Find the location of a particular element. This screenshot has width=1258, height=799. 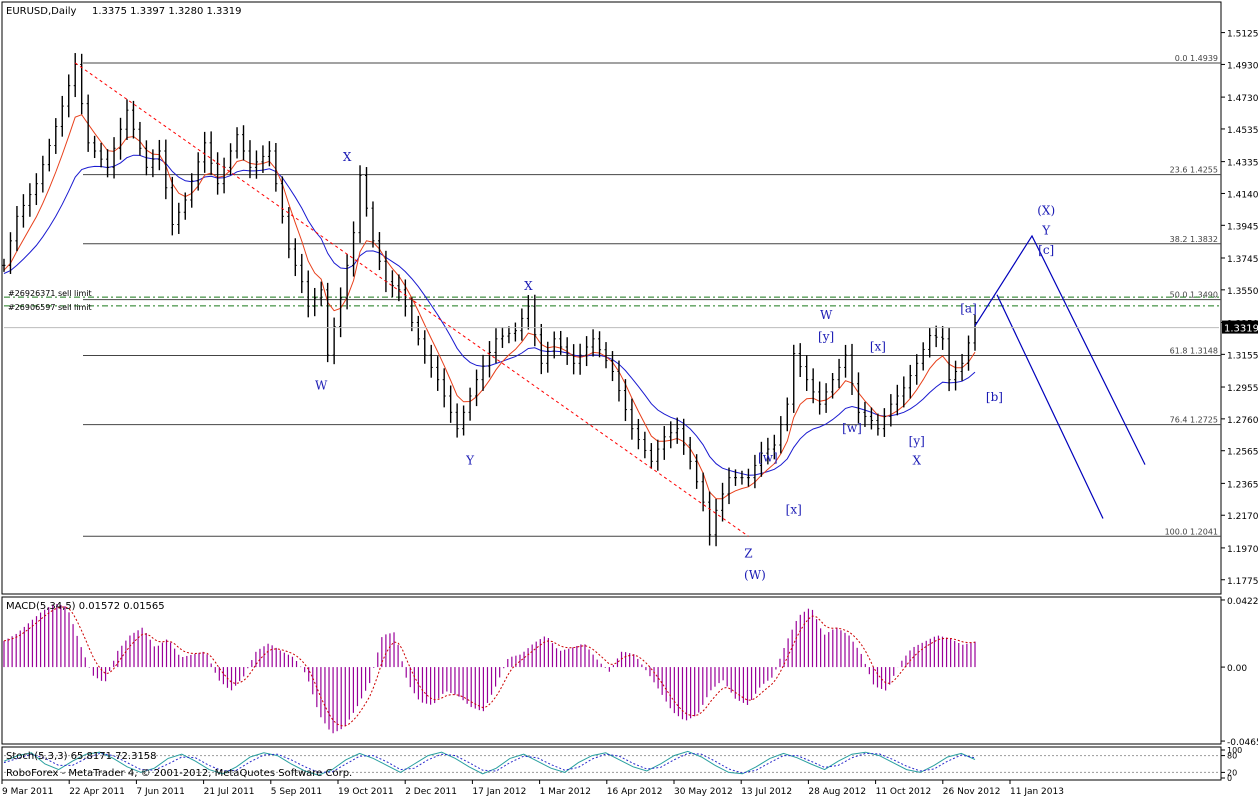

price-tick-label: 1.3155 is located at coordinates (1242, 356).